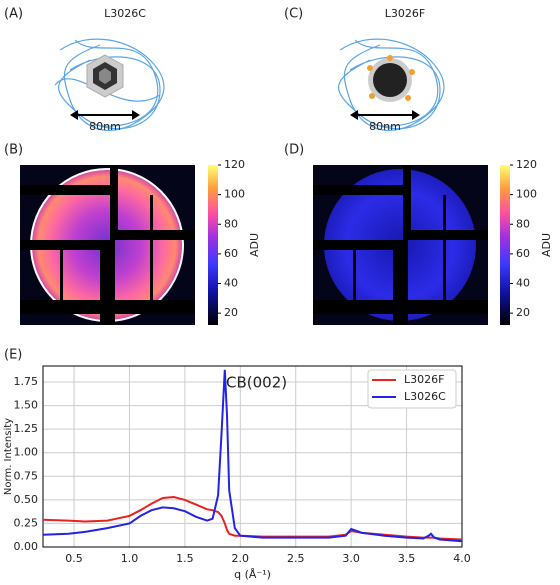 This screenshot has height=585, width=560. Describe the element at coordinates (26, 428) in the screenshot. I see `y-tick-label: 1.25` at that location.